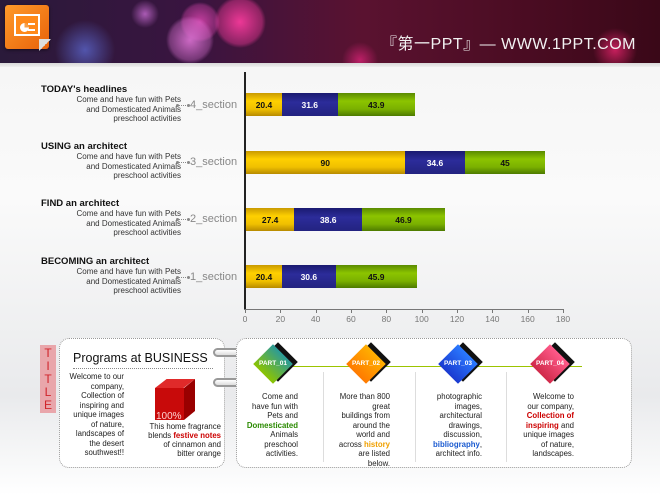 Image resolution: width=660 pixels, height=495 pixels. I want to click on bar-row-1: 20.4 30.6 45.9, so click(331, 276).